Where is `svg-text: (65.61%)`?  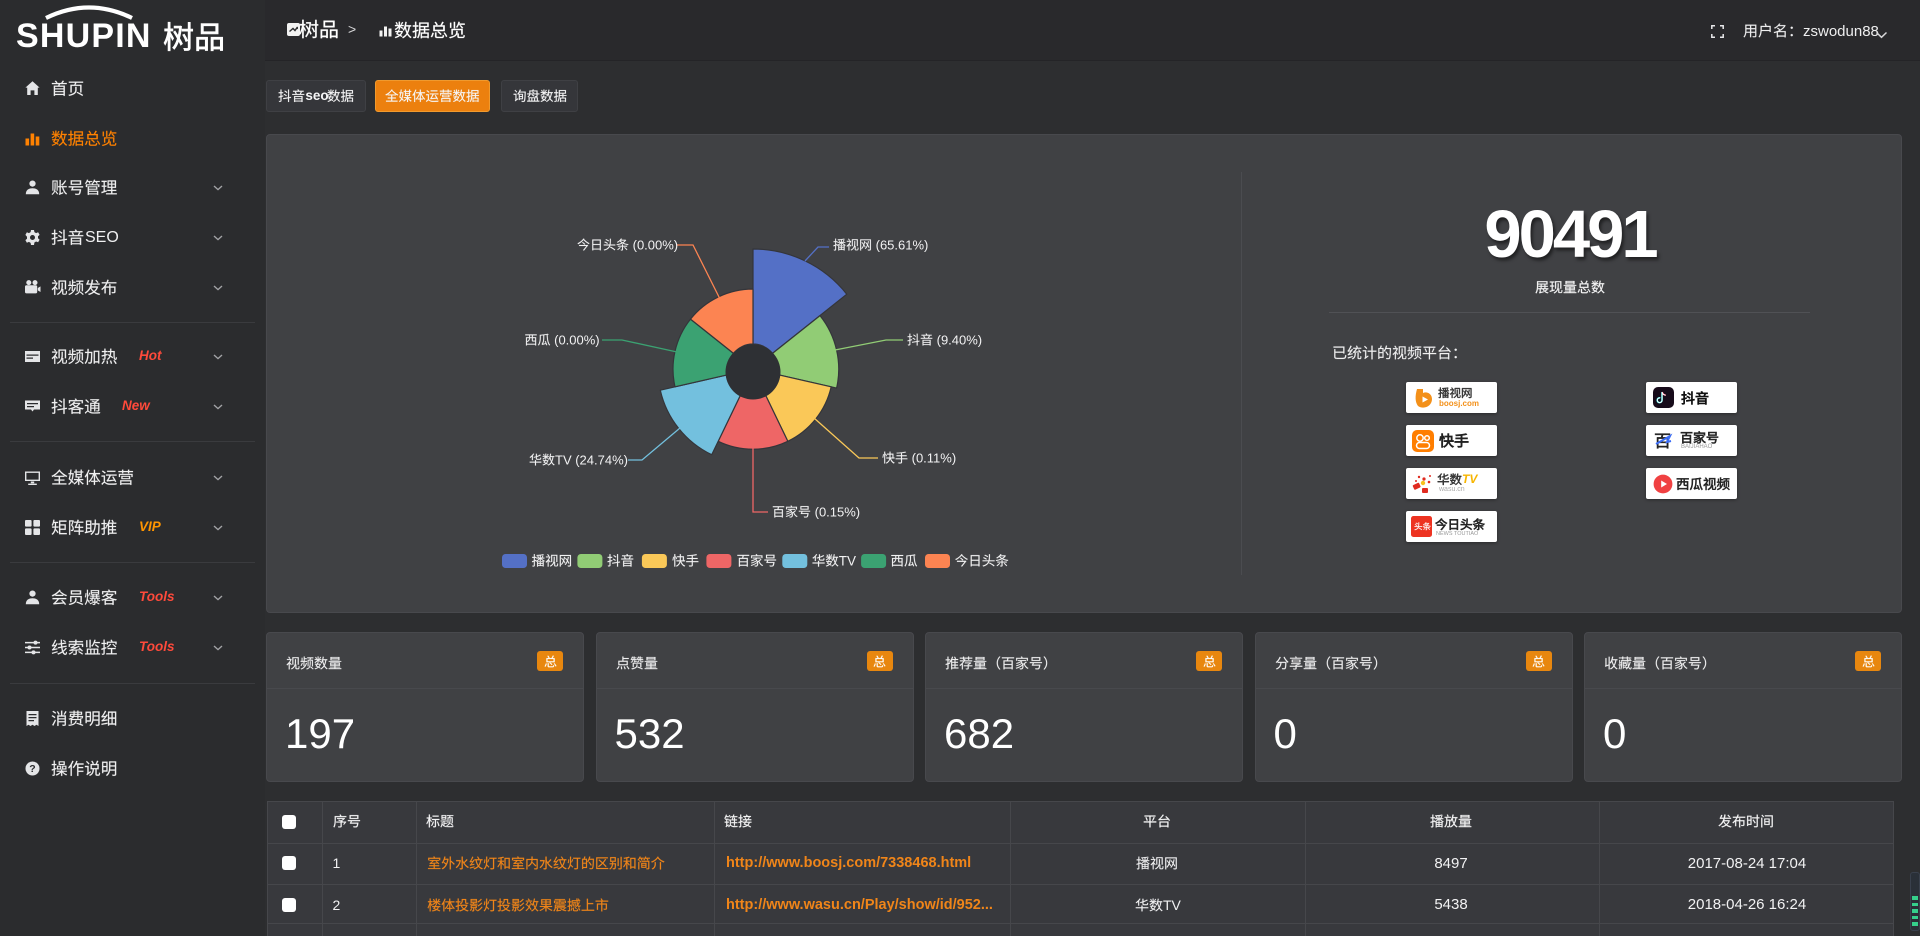
svg-text: (65.61%) is located at coordinates (900, 245).